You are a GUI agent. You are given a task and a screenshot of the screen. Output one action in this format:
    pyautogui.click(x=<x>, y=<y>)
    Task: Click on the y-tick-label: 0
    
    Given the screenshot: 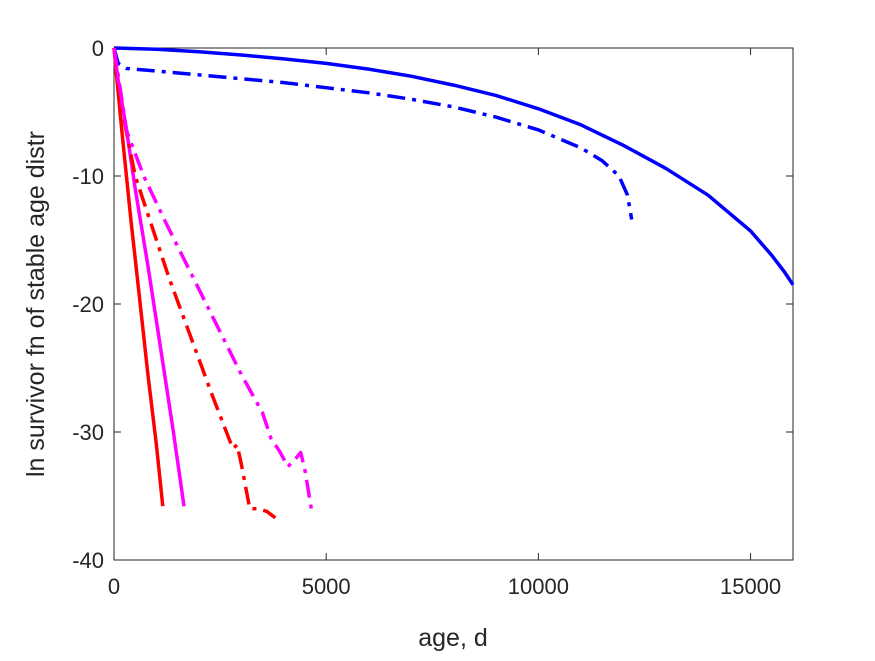 What is the action you would take?
    pyautogui.click(x=98, y=48)
    